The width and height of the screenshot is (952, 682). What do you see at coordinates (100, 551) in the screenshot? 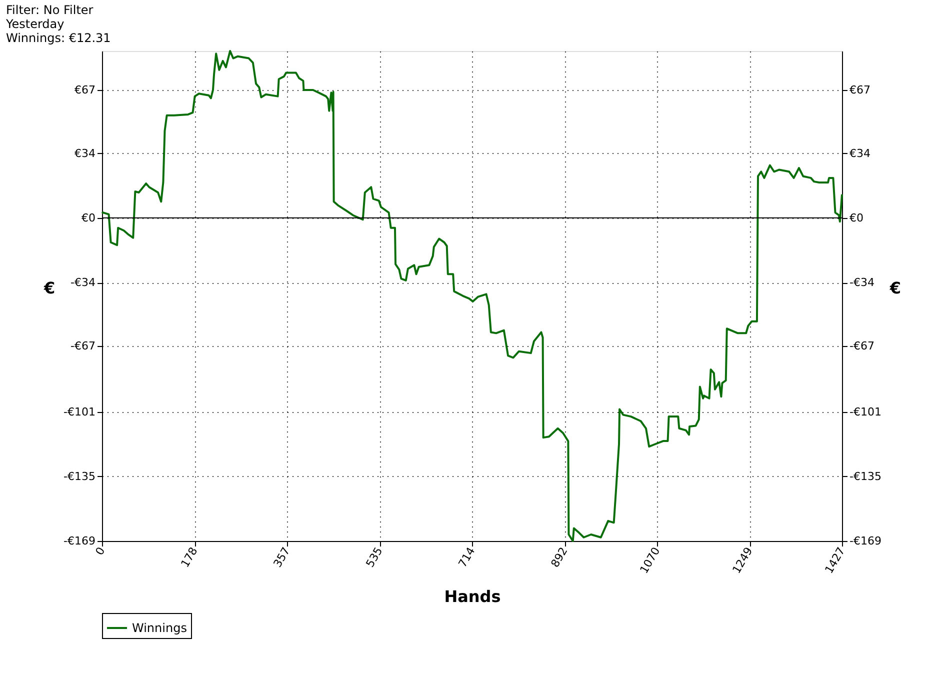
I see `x-tick-label: 0` at bounding box center [100, 551].